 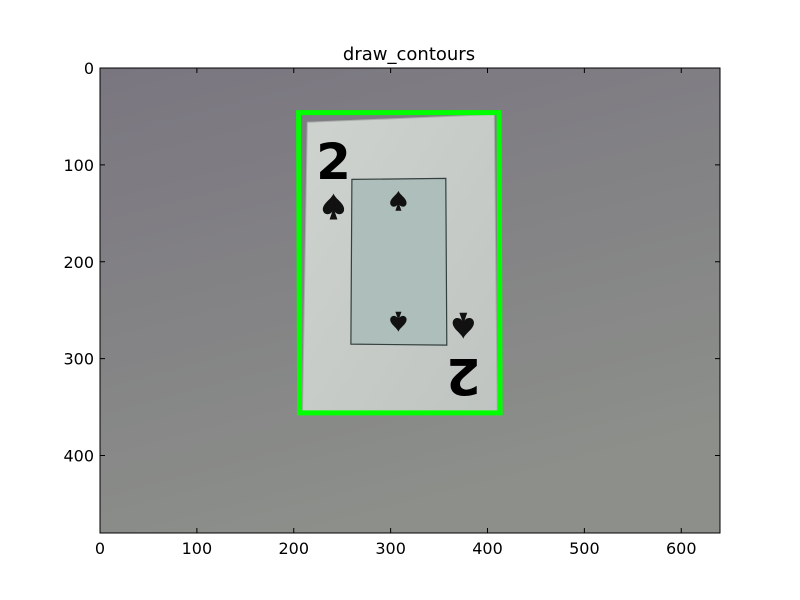 I want to click on card-inner-frame, so click(x=399, y=261).